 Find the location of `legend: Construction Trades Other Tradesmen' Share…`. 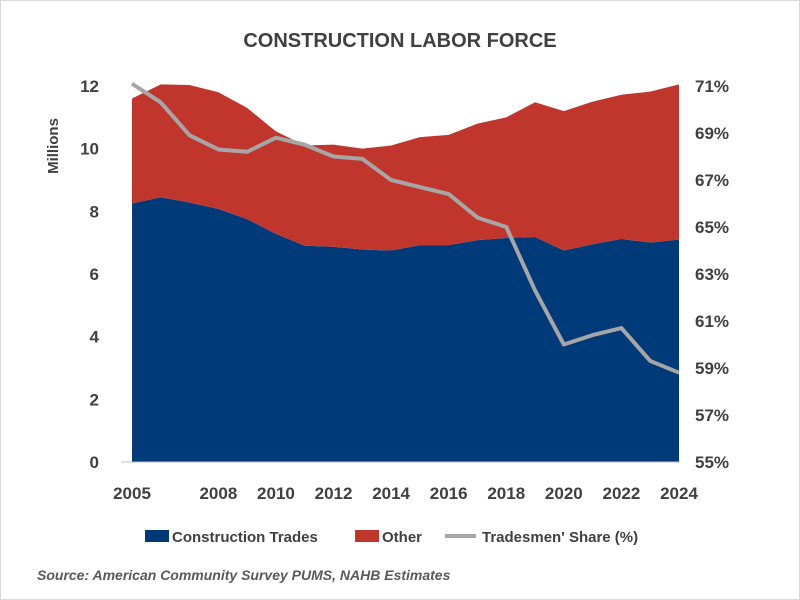

legend: Construction Trades Other Tradesmen' Share… is located at coordinates (391, 537).